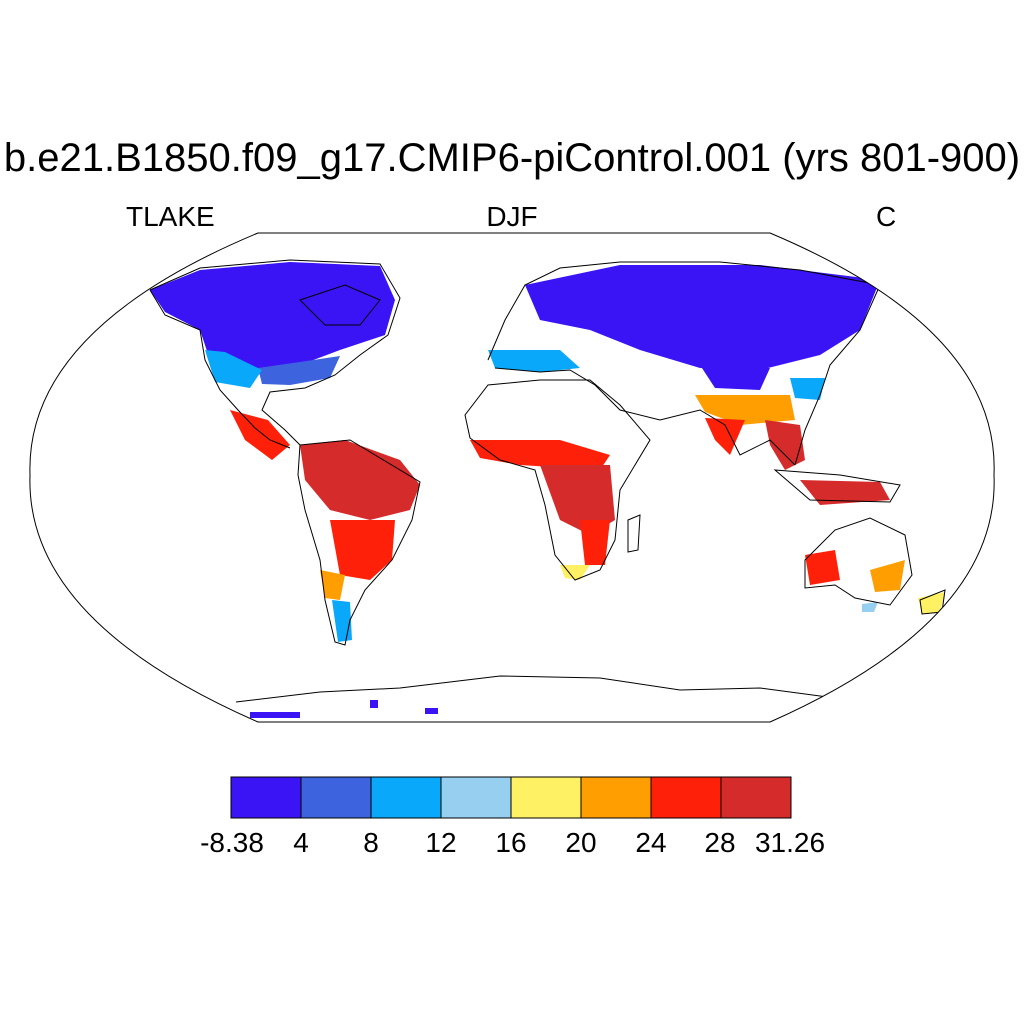  I want to click on coast-asia-east, so click(837, 375).